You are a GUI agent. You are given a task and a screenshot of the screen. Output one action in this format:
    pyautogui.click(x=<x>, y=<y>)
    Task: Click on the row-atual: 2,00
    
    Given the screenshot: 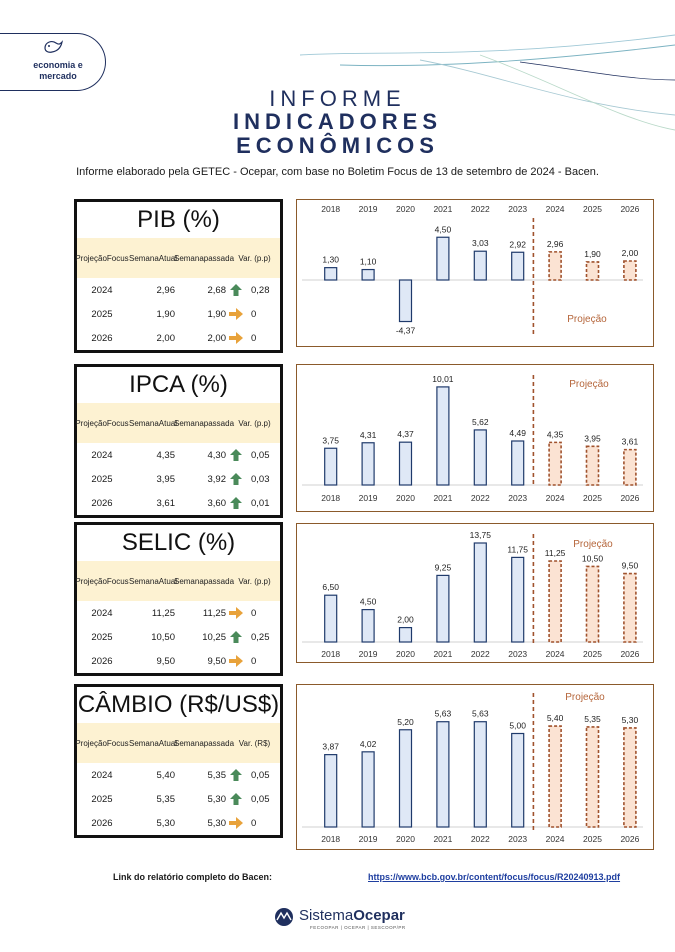 What is the action you would take?
    pyautogui.click(x=166, y=338)
    